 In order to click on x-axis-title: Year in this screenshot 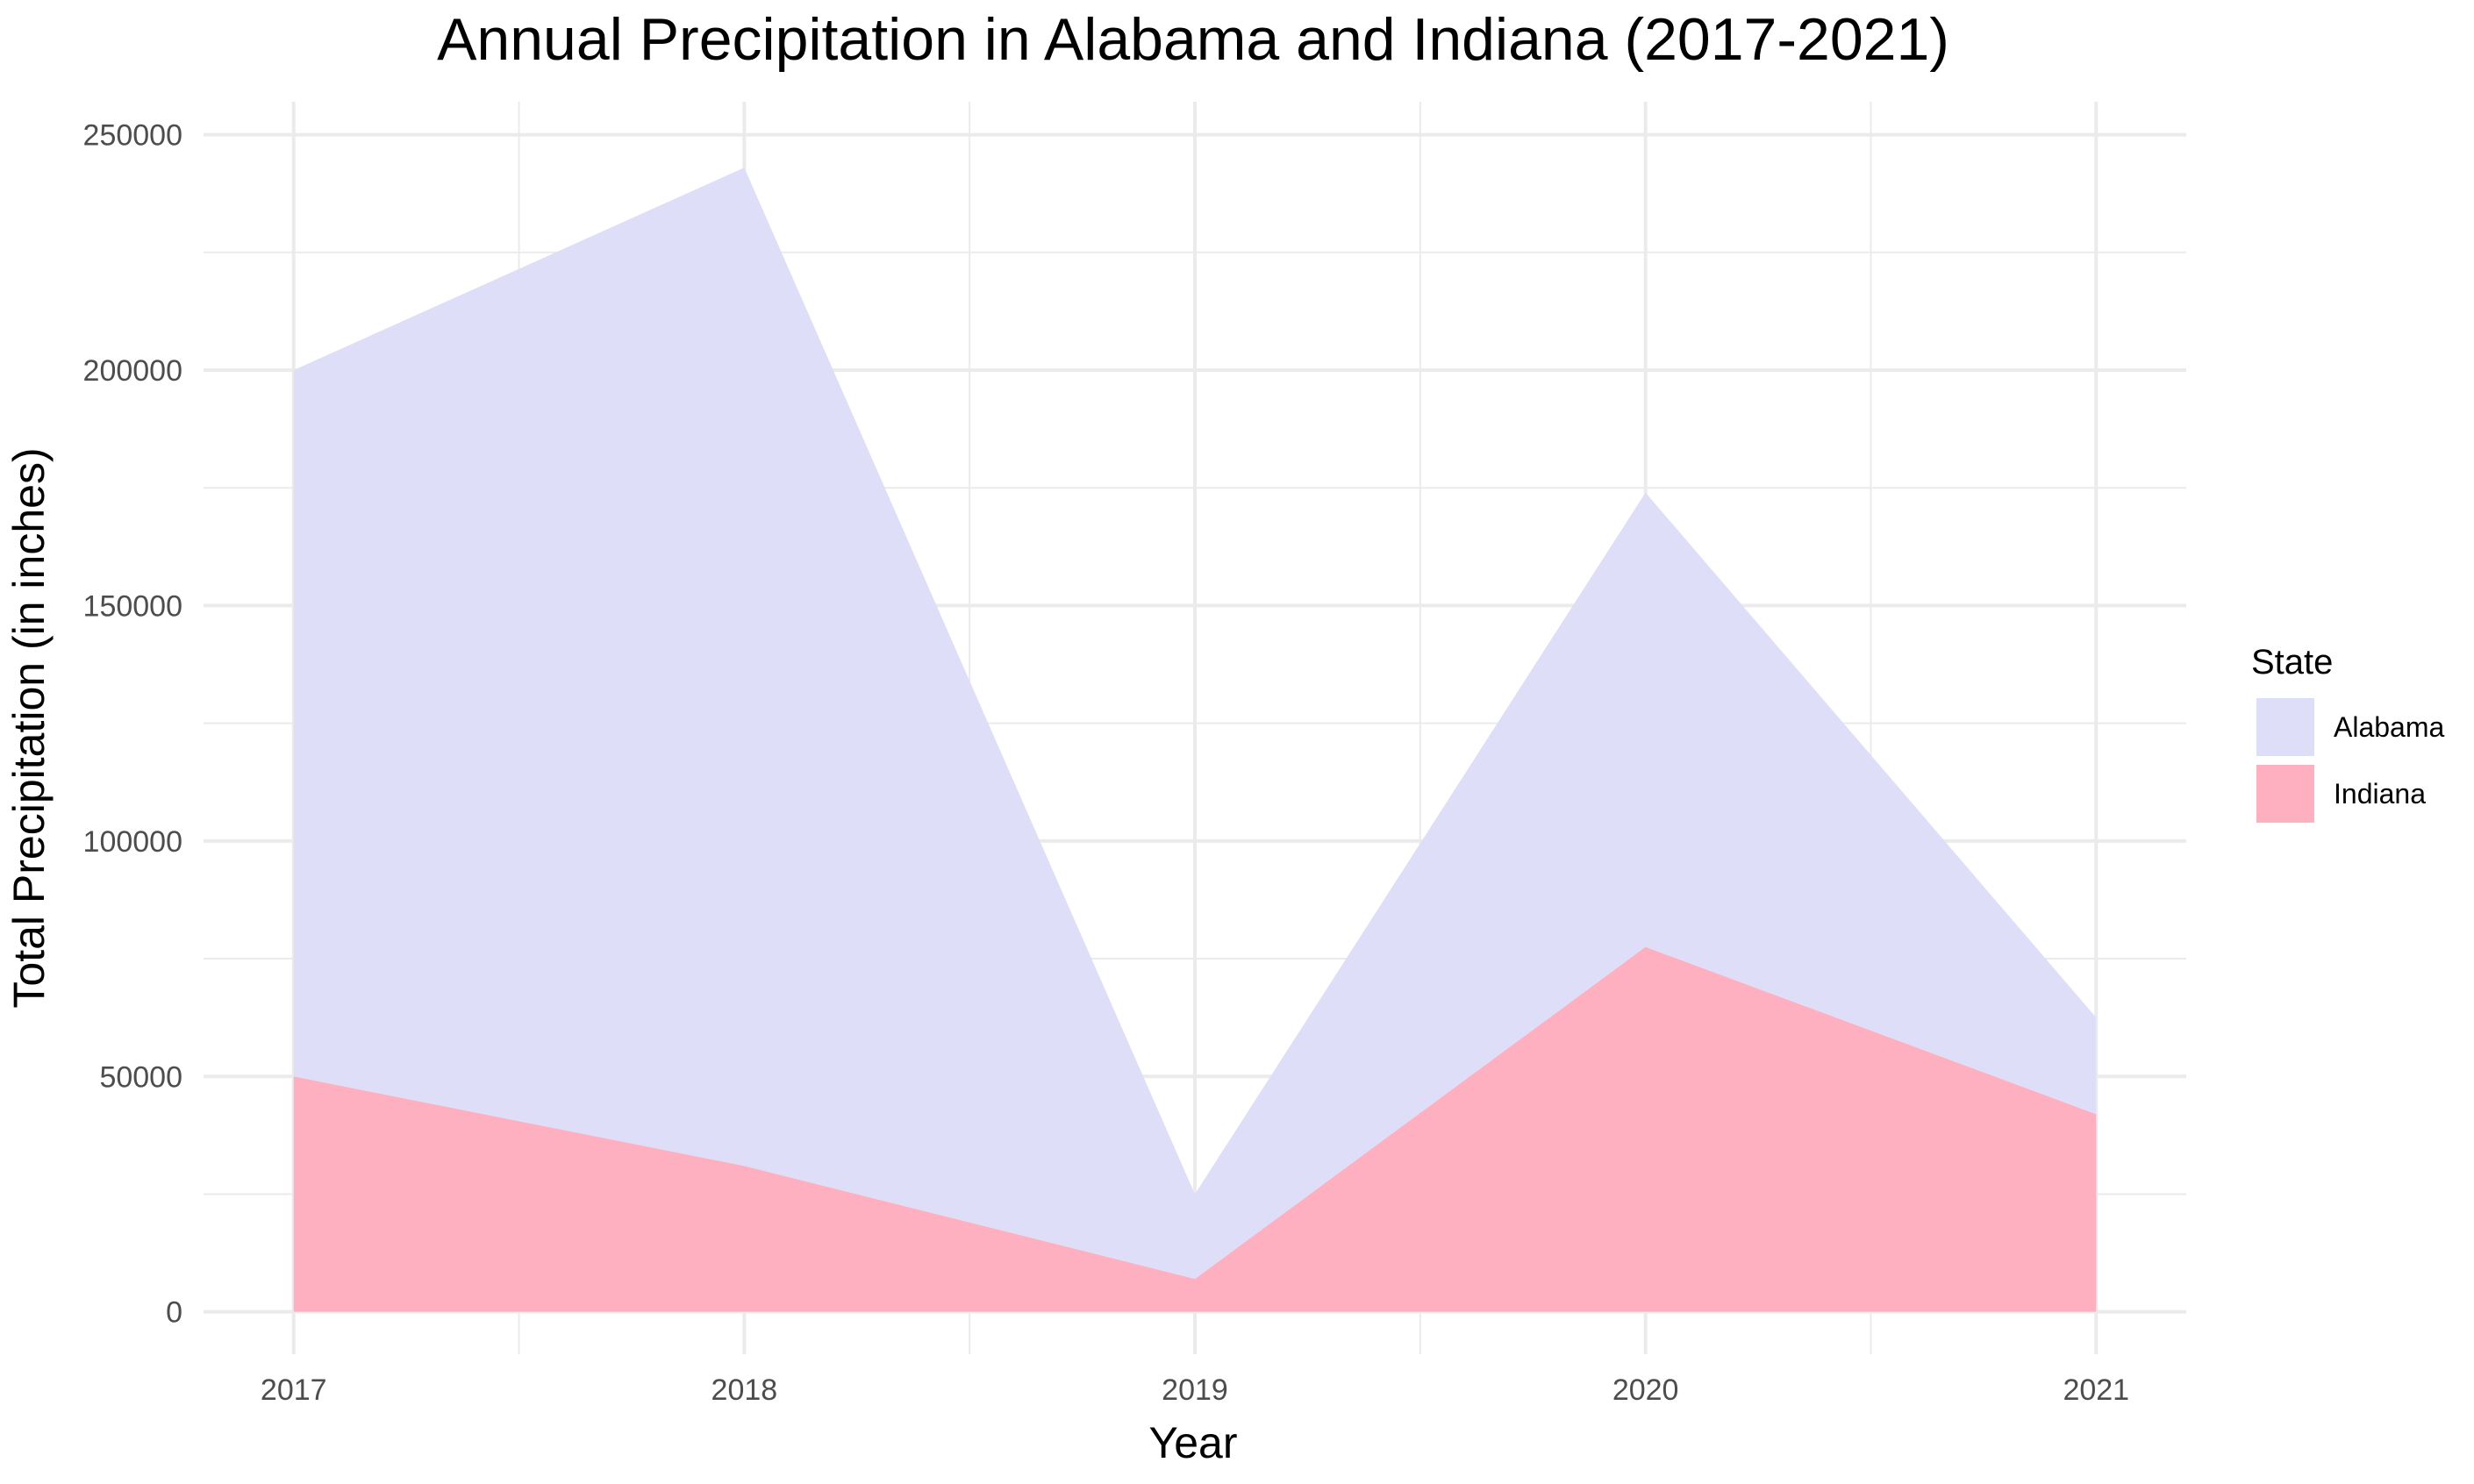, I will do `click(1192, 1442)`.